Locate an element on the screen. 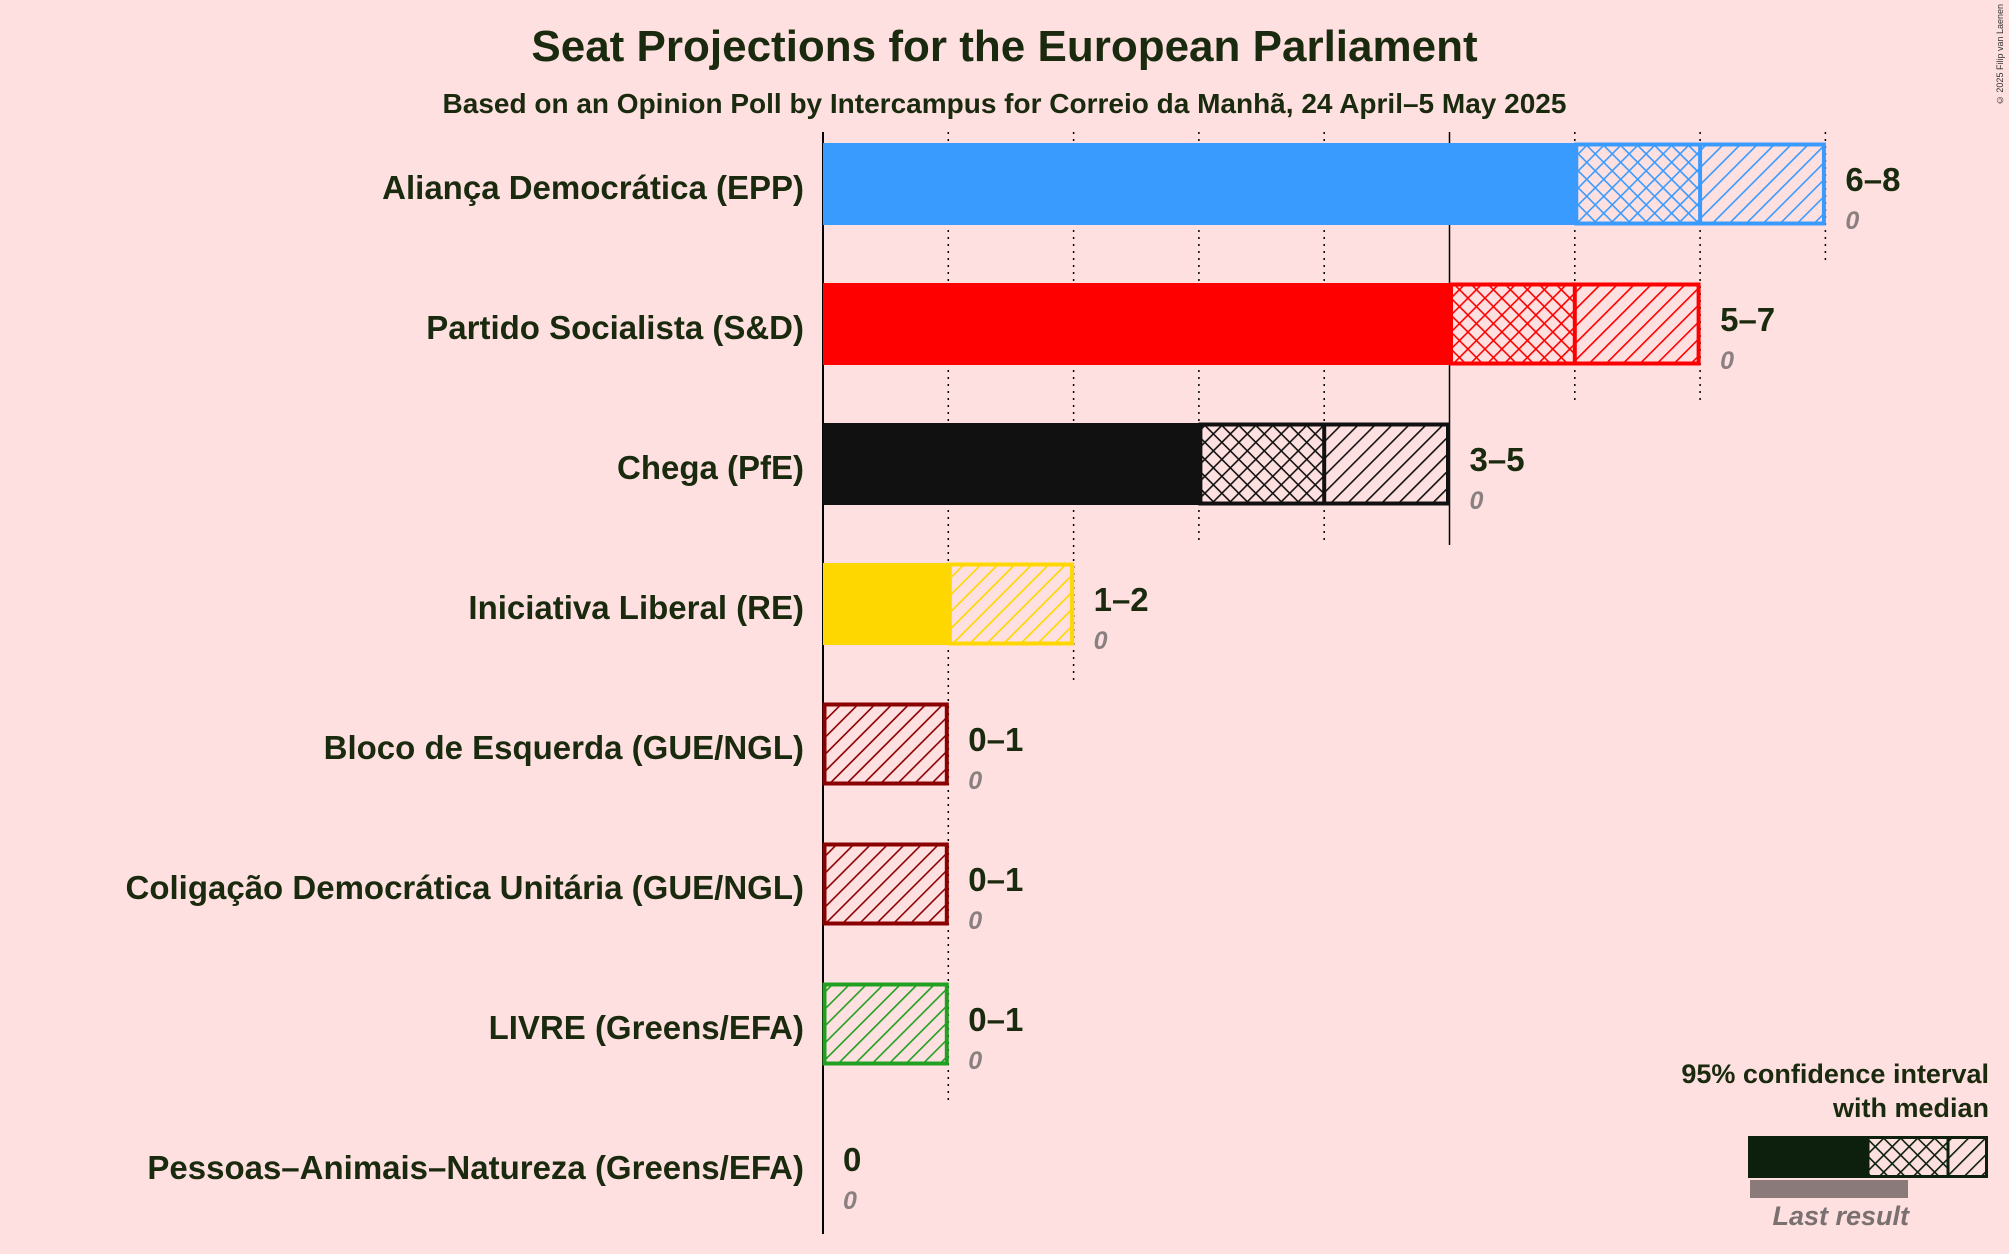 Image resolution: width=2009 pixels, height=1254 pixels. legend-last-bar is located at coordinates (1829, 1189).